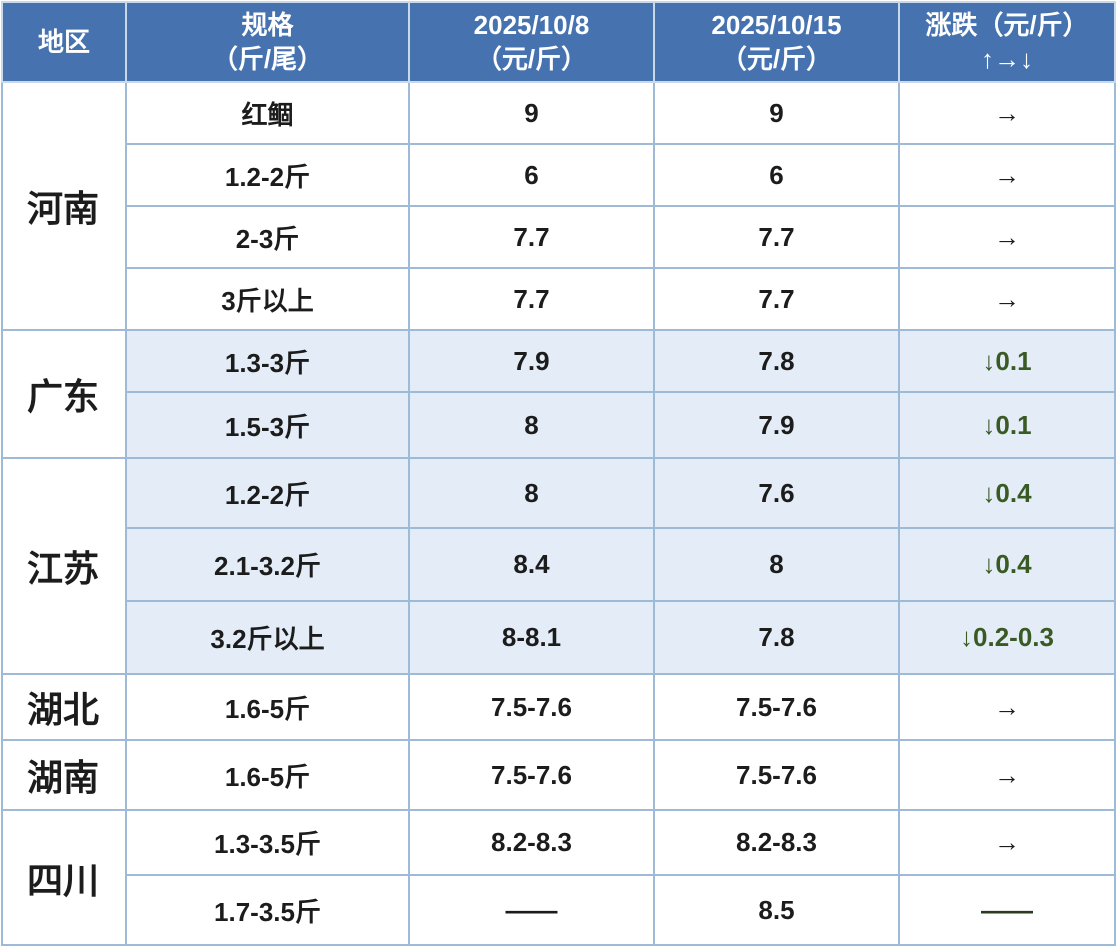  I want to click on table-row: 2-3斤 7.7 7.7 →, so click(559, 237).